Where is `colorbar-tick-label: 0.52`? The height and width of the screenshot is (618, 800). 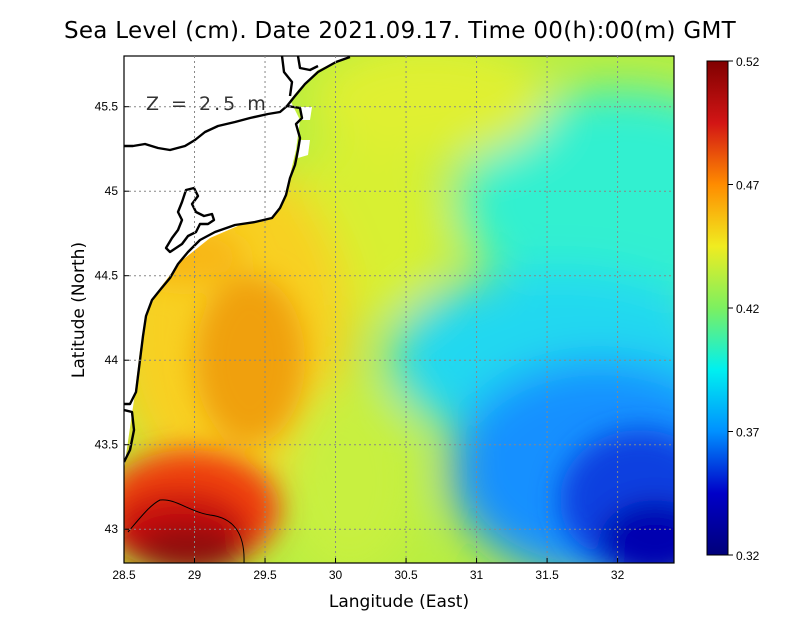
colorbar-tick-label: 0.52 is located at coordinates (748, 62).